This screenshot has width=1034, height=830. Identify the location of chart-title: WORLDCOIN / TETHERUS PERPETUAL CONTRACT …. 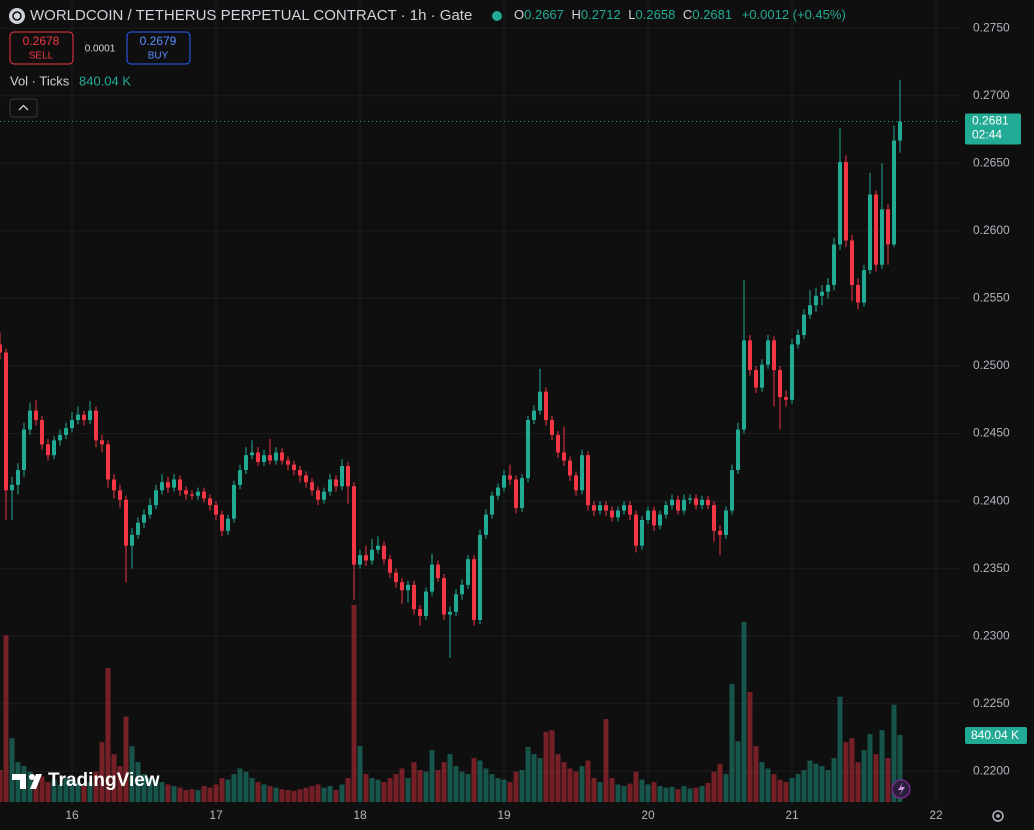
(251, 15).